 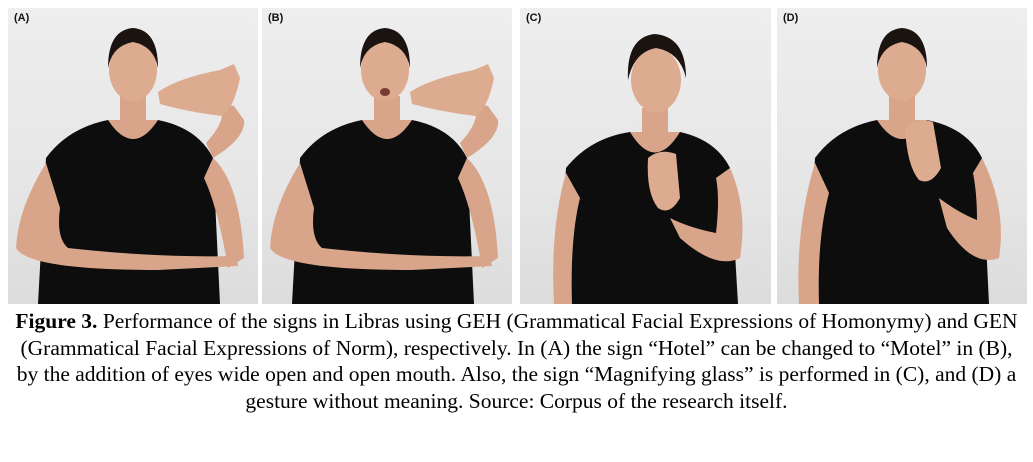 What do you see at coordinates (516, 3) in the screenshot?
I see `cropped-top-text` at bounding box center [516, 3].